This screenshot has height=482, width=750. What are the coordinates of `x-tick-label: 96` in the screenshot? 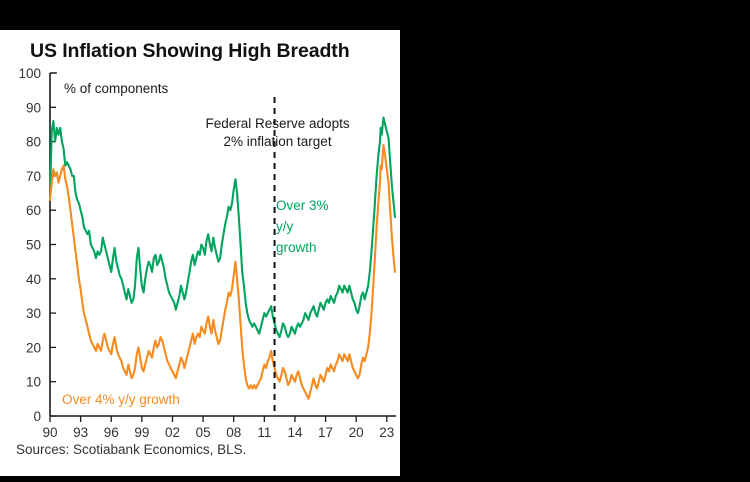 It's located at (111, 432).